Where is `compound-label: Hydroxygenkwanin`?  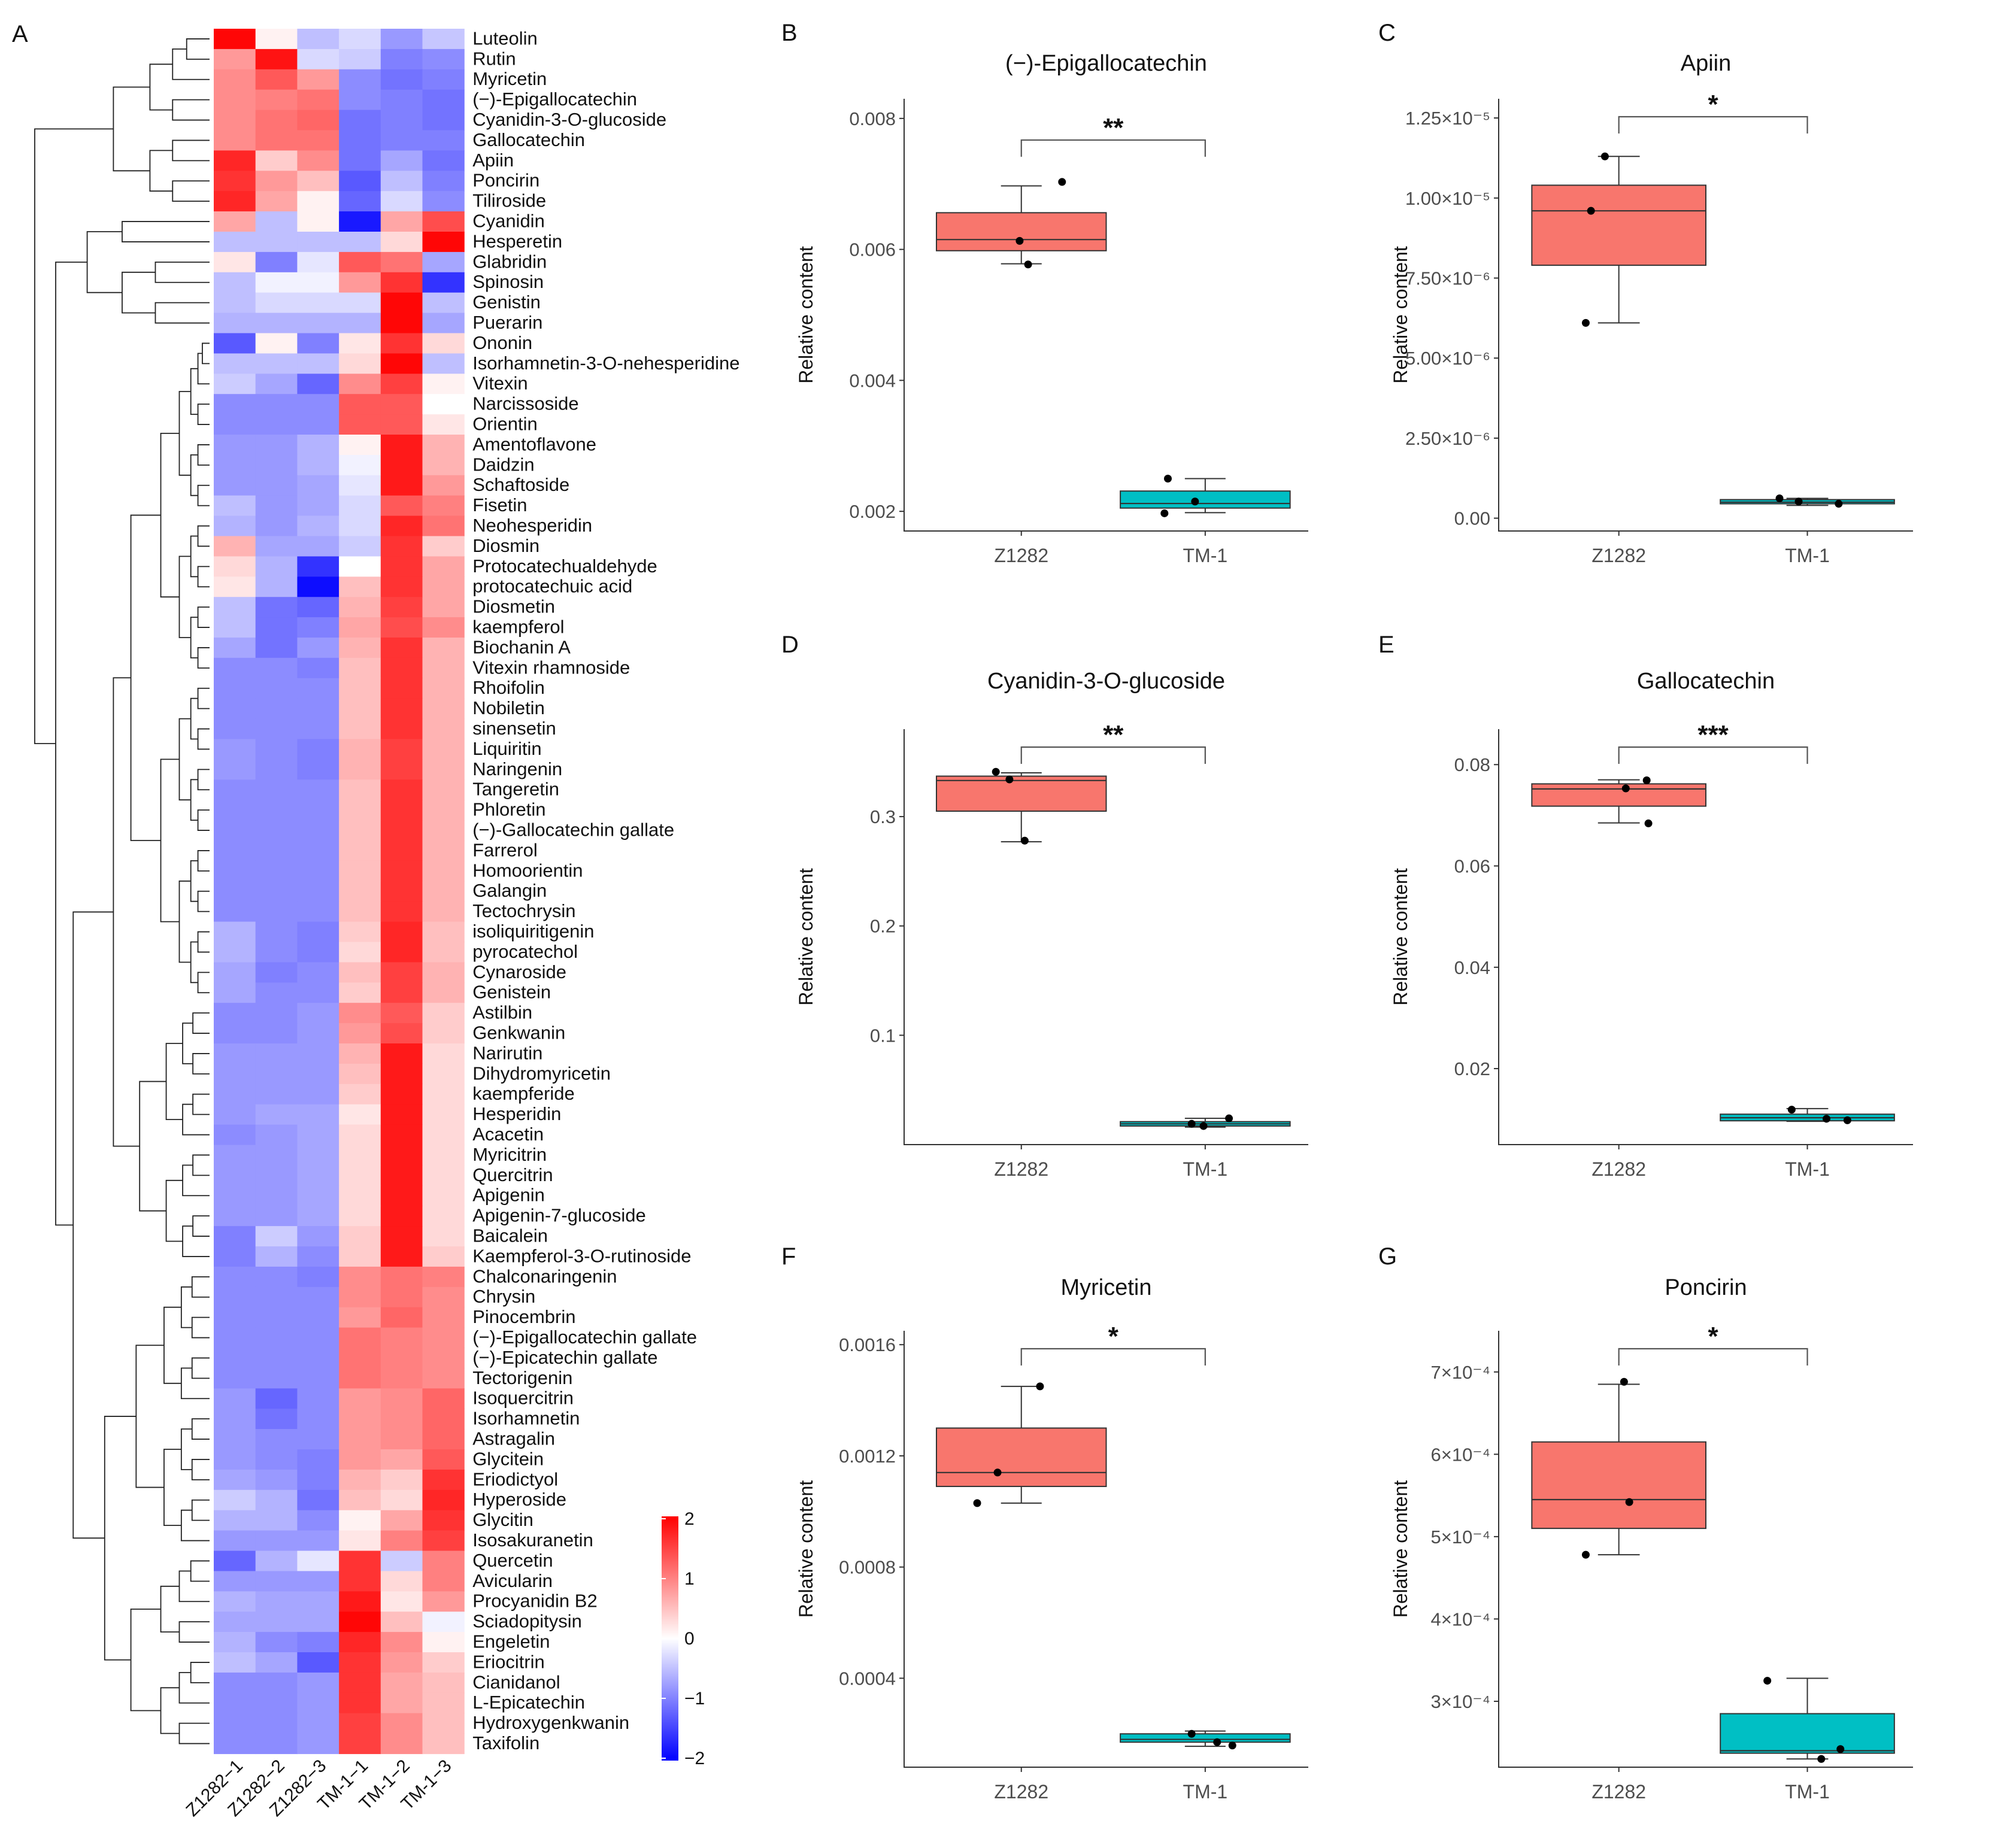 compound-label: Hydroxygenkwanin is located at coordinates (550, 1722).